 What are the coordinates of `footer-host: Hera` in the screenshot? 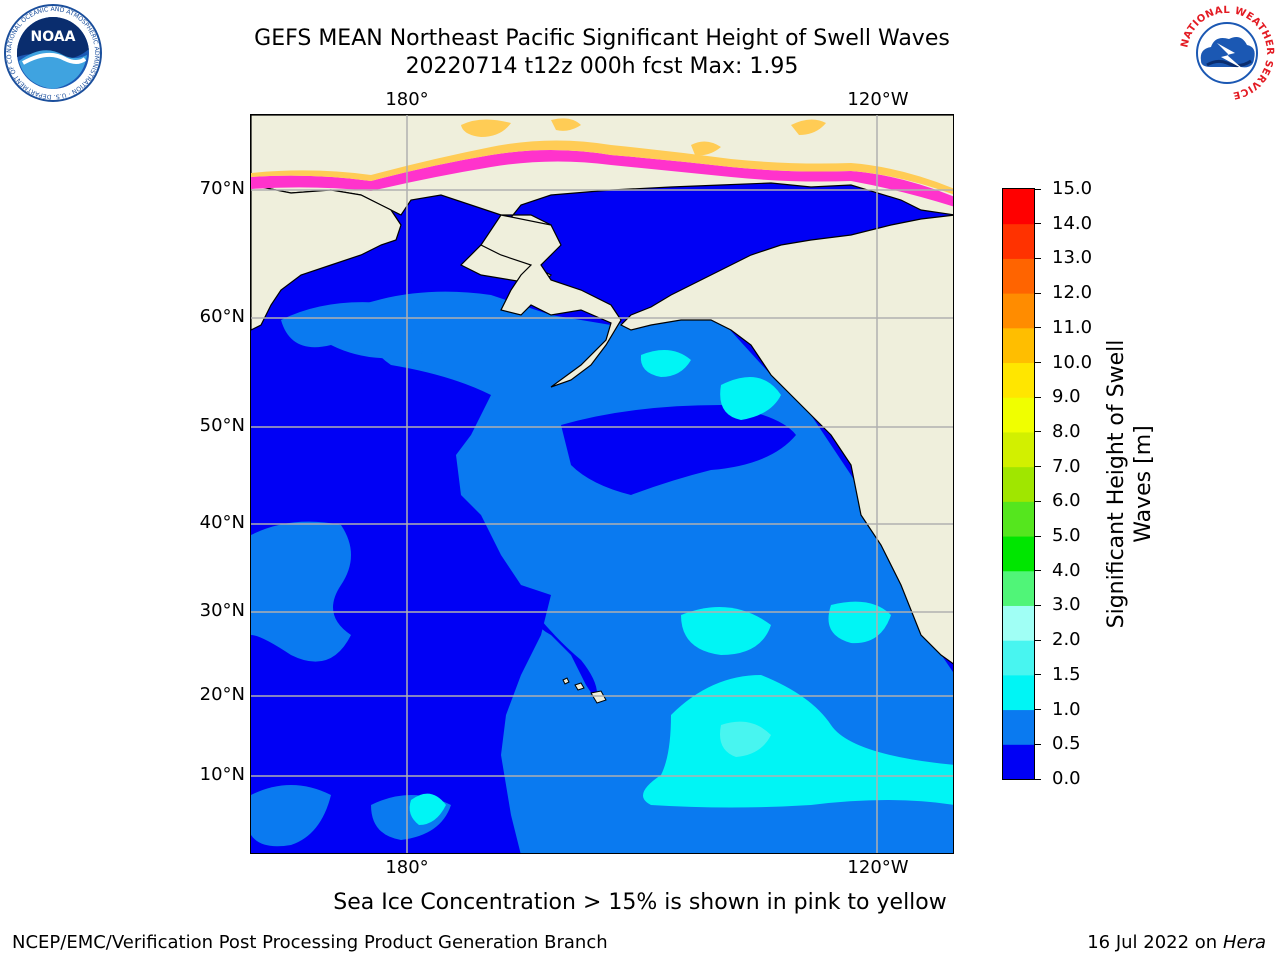 It's located at (1244, 942).